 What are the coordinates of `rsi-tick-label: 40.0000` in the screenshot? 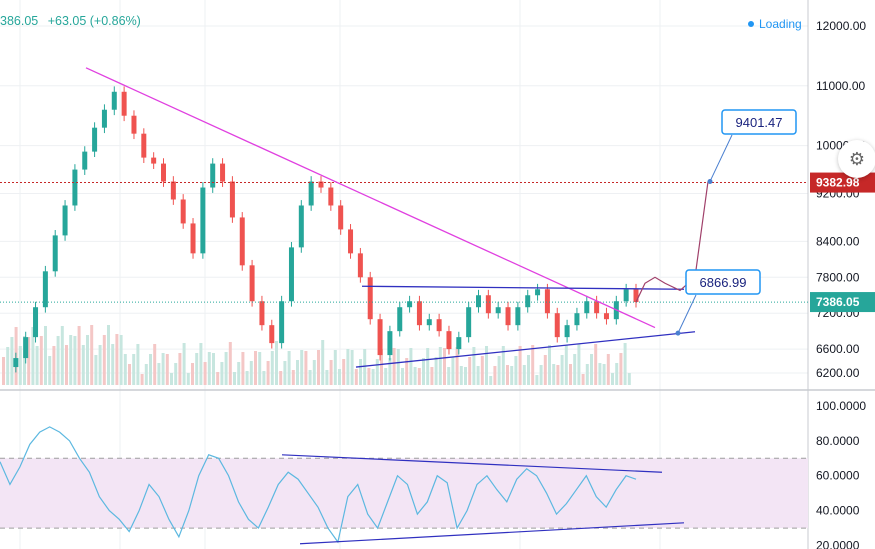 It's located at (838, 511).